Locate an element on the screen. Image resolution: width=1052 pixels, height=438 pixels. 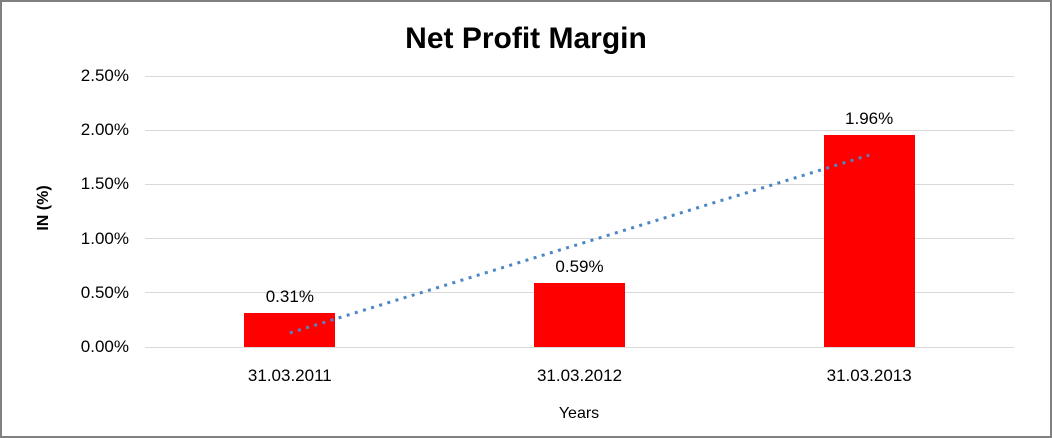
y-tick-label: 1.00% is located at coordinates (104, 238).